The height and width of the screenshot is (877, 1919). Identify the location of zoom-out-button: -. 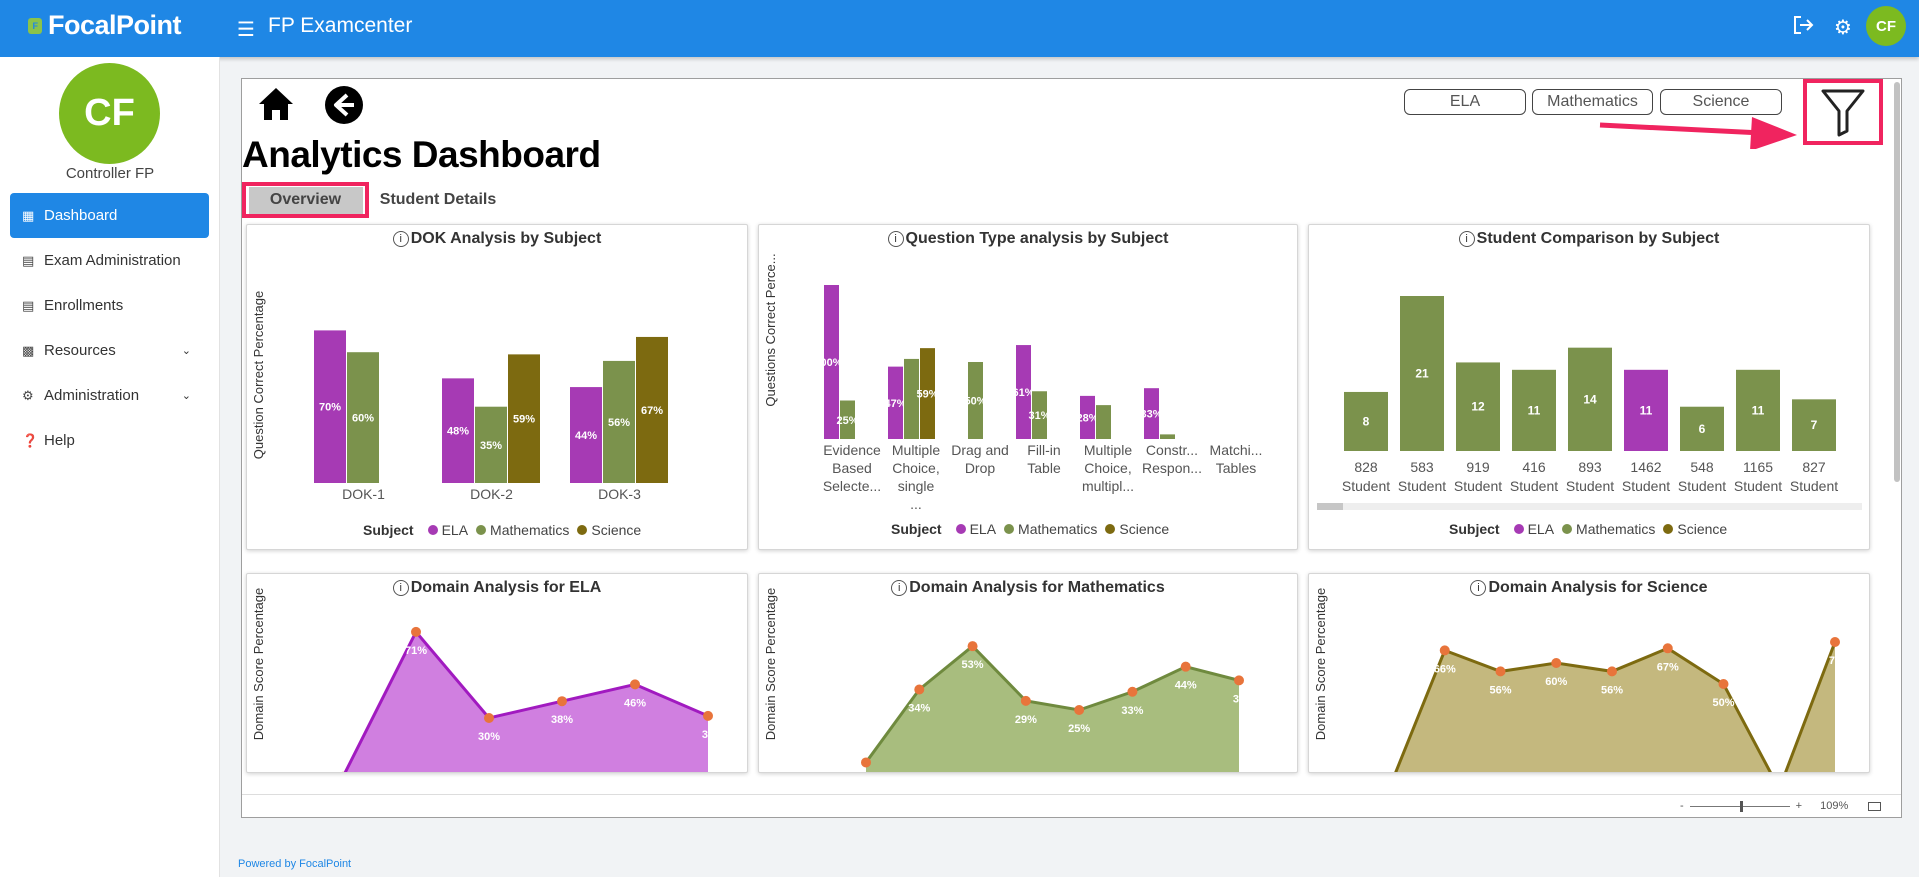
(1682, 806).